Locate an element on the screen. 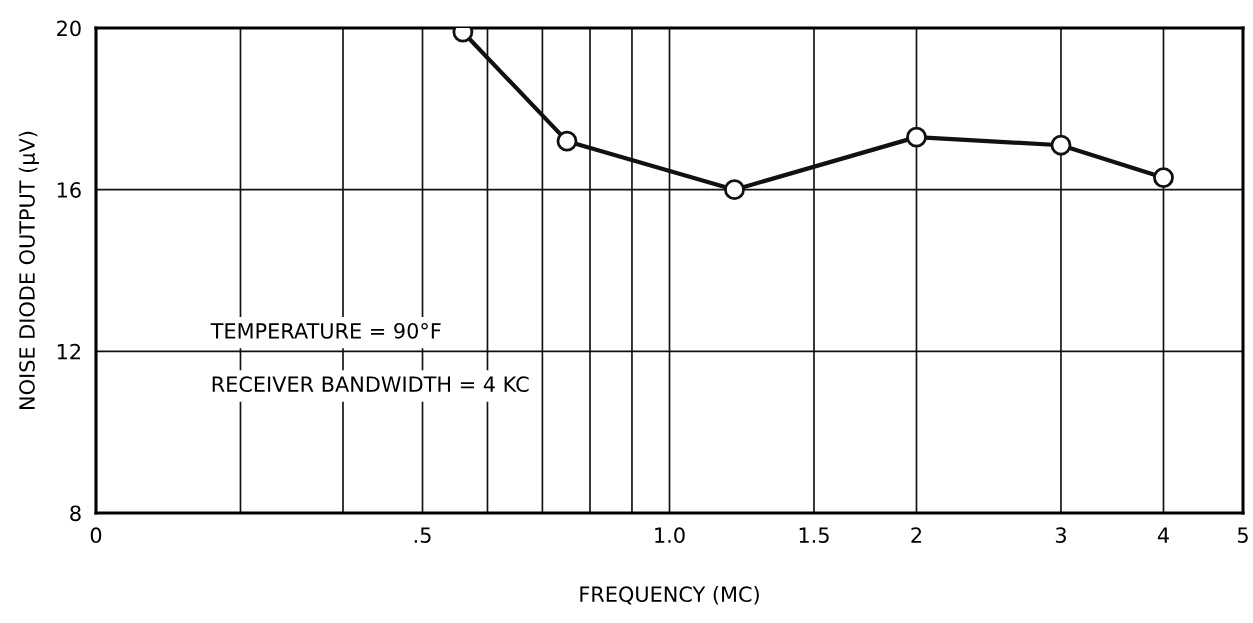 The width and height of the screenshot is (1253, 623). x-tick-label: 1.5 is located at coordinates (814, 535).